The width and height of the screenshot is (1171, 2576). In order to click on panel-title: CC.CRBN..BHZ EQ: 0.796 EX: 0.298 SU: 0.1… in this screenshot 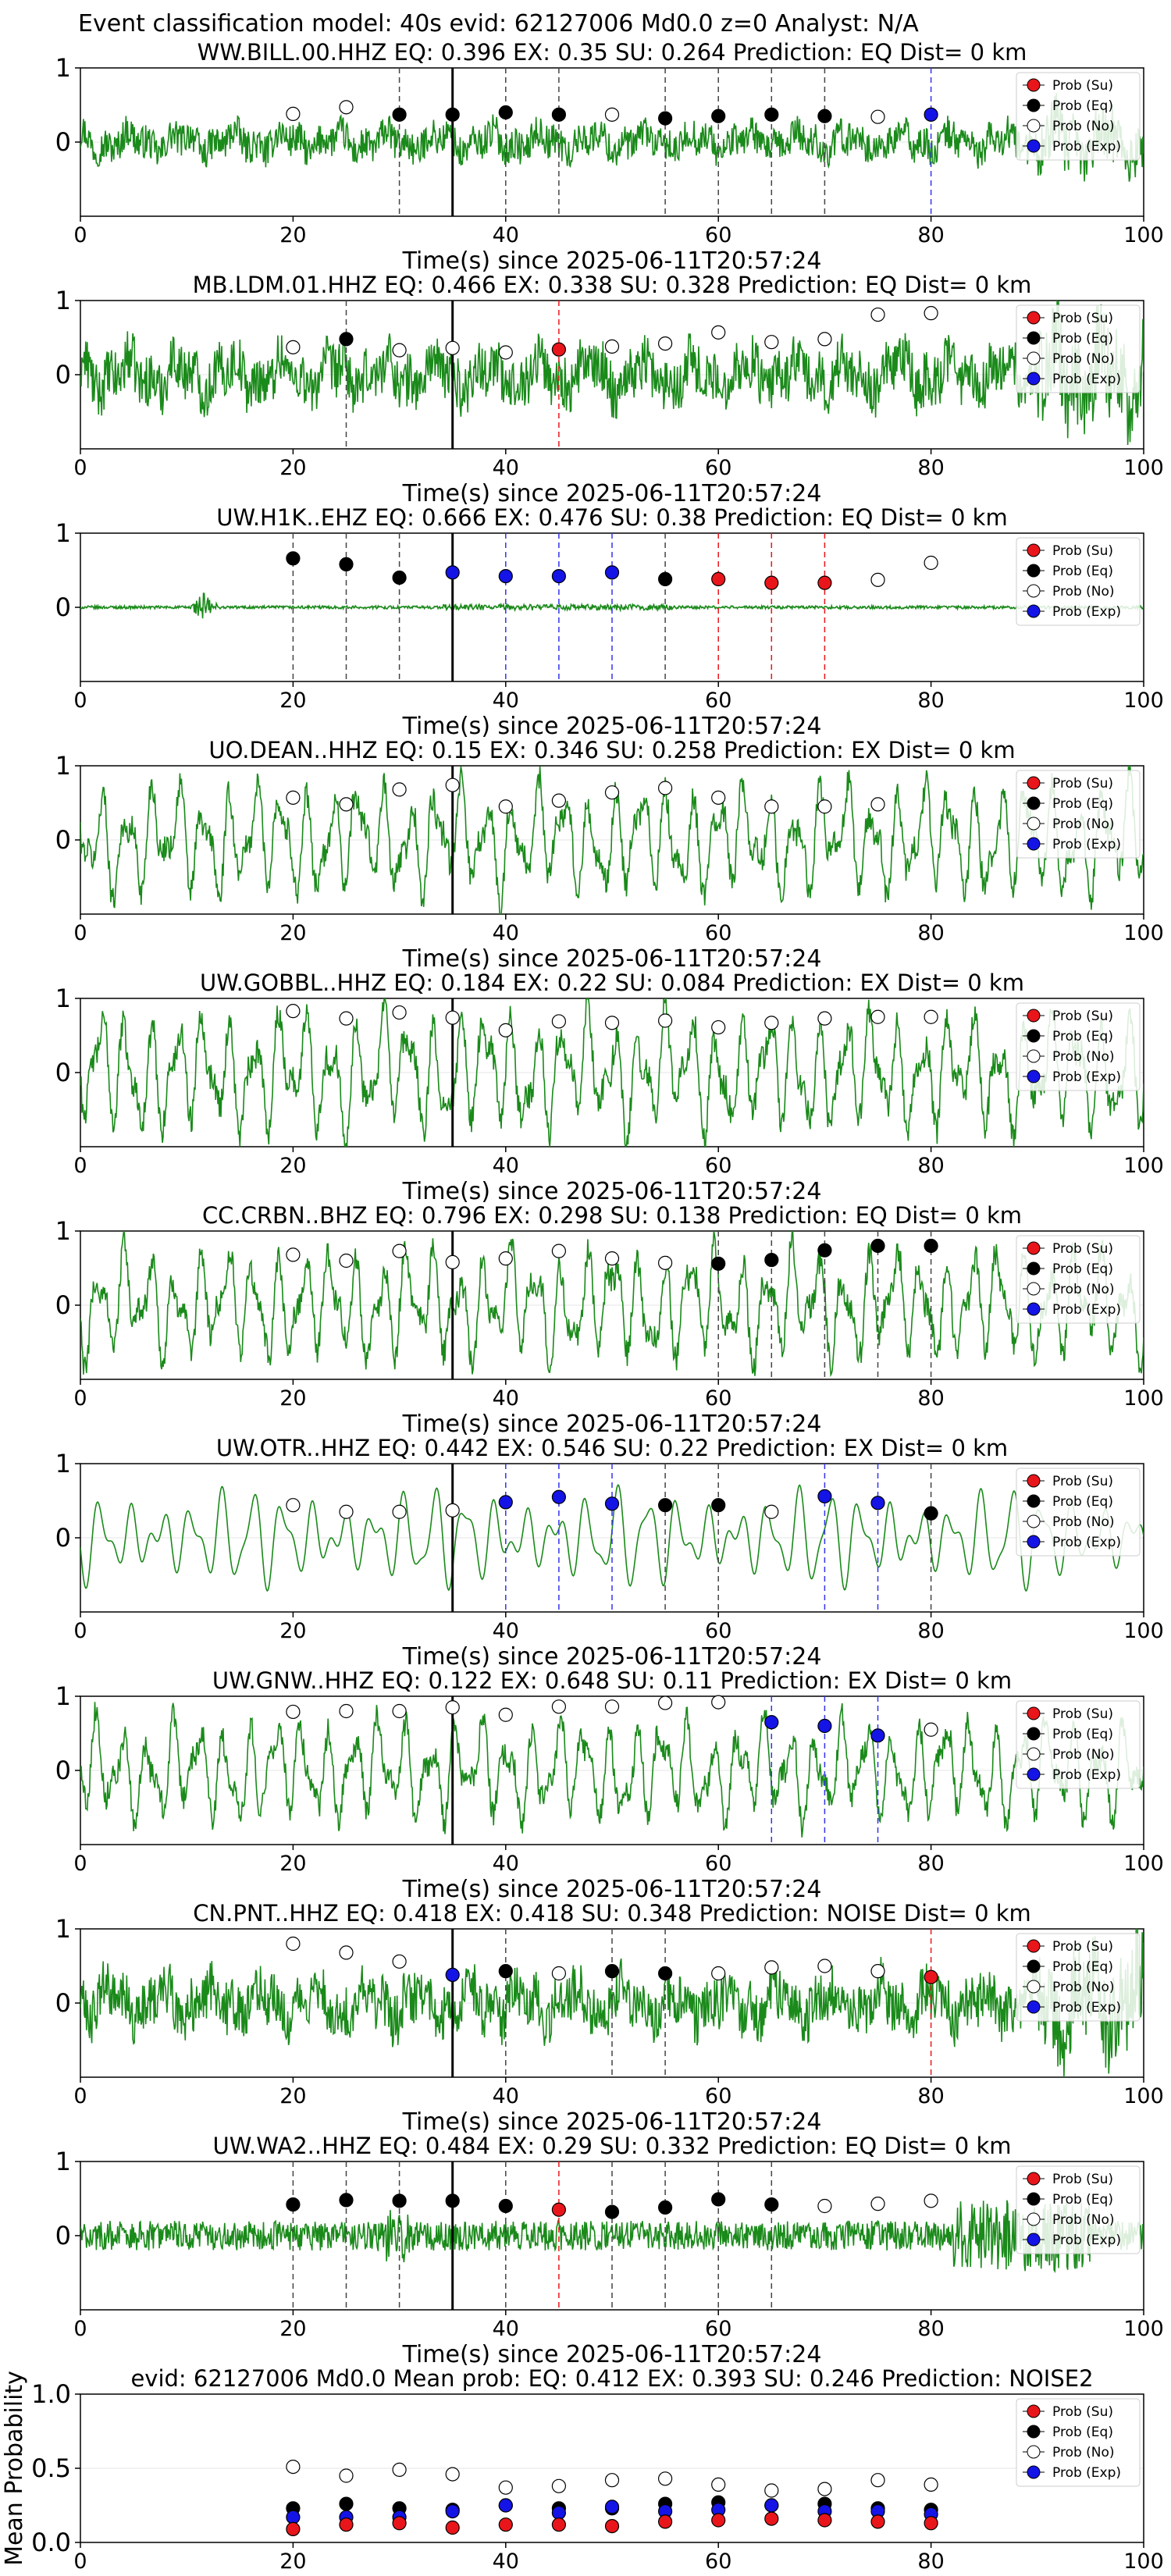, I will do `click(612, 1215)`.